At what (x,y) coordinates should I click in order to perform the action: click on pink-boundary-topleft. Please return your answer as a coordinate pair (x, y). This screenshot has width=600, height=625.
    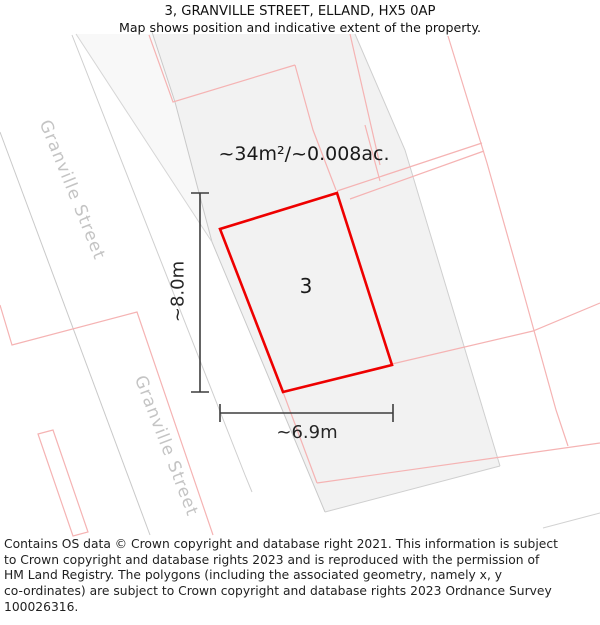
    Looking at the image, I should click on (222, 68).